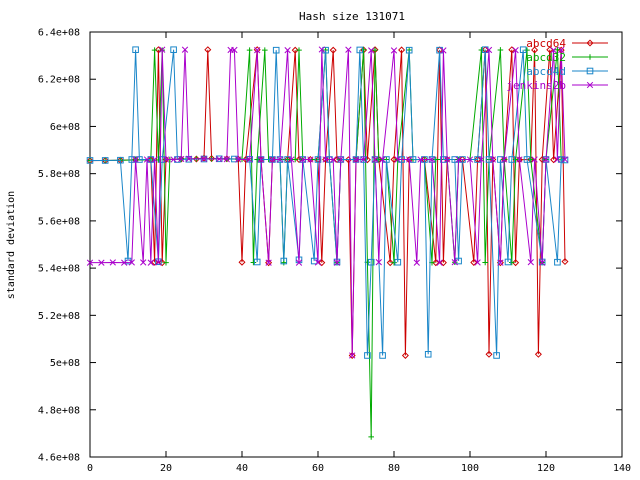  I want to click on chart-title: Hash size 131071, so click(352, 16).